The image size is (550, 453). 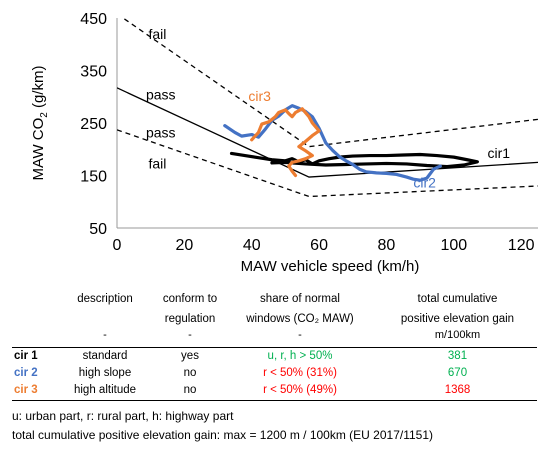 I want to click on series-label-cir3: cir3, so click(x=259, y=96).